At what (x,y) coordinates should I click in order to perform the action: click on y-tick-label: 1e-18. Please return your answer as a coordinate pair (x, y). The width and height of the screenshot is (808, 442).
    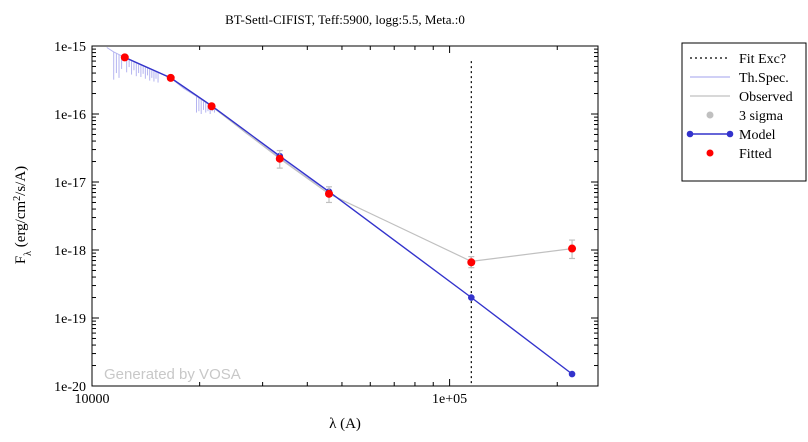
    Looking at the image, I should click on (70, 251).